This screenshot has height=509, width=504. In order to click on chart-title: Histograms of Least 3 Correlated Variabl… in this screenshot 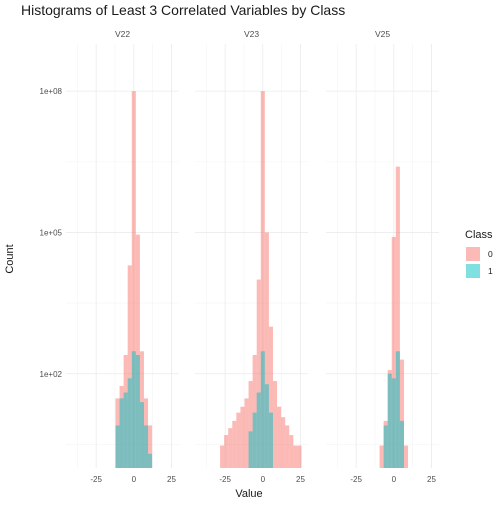, I will do `click(183, 10)`.